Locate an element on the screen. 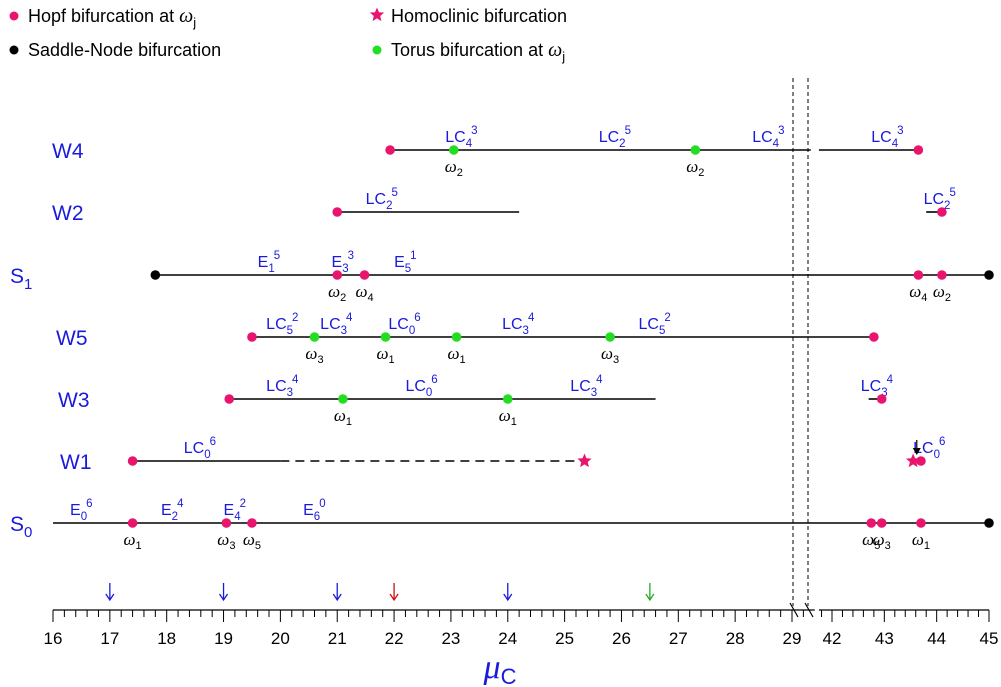 This screenshot has height=687, width=1001. row-label-s0: S0 is located at coordinates (21, 527).